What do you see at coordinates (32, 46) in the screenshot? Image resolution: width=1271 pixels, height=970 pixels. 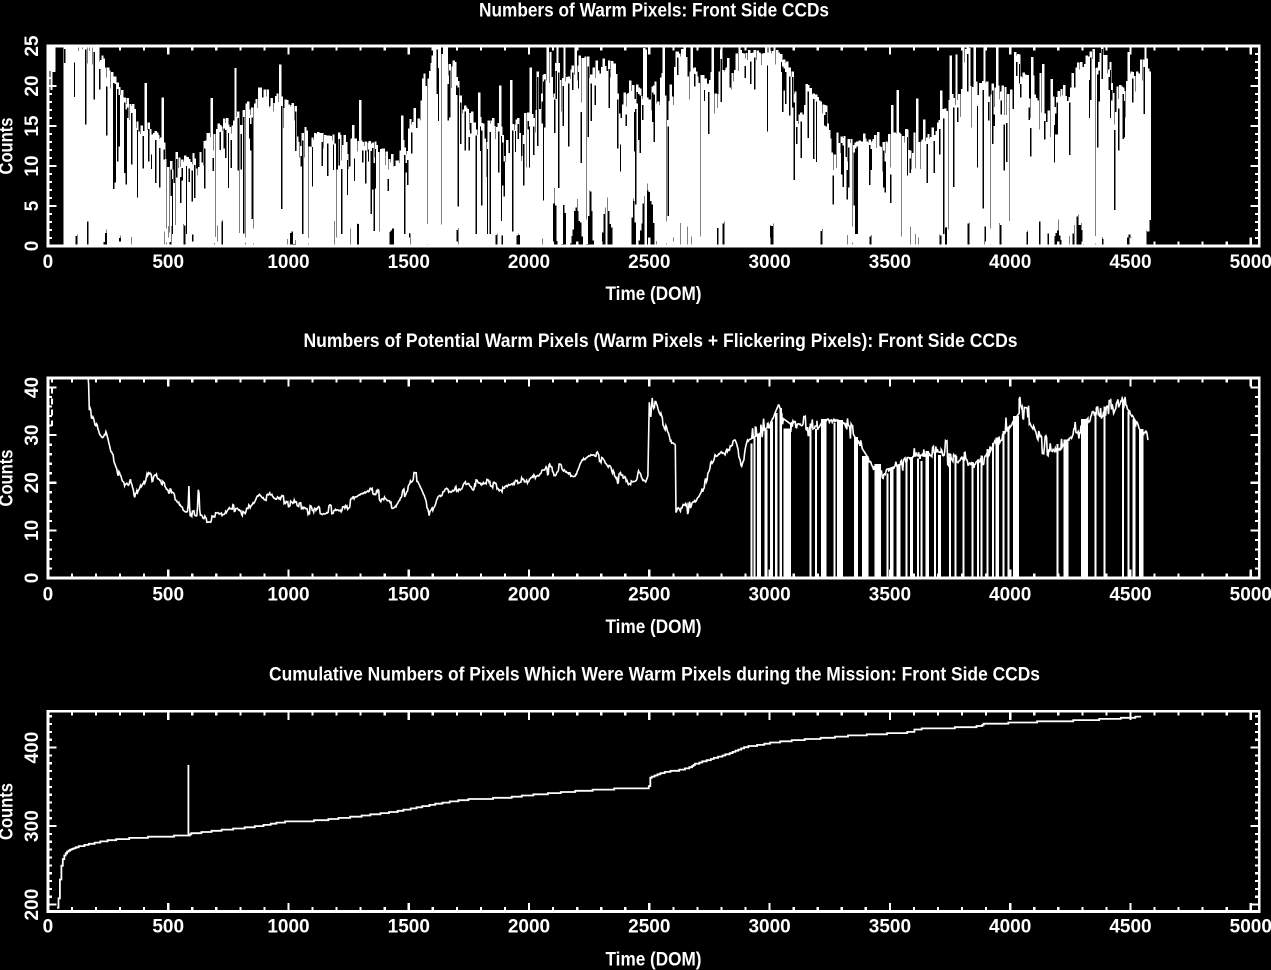 I see `svg-text: 25` at bounding box center [32, 46].